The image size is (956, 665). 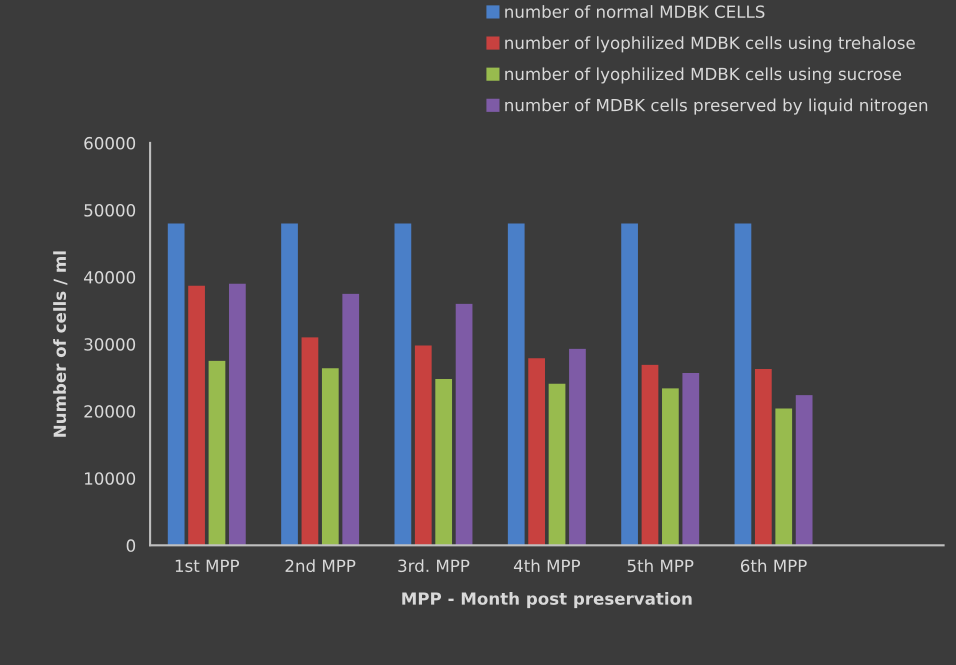 What do you see at coordinates (547, 565) in the screenshot?
I see `x-tick-label: 4th MPP` at bounding box center [547, 565].